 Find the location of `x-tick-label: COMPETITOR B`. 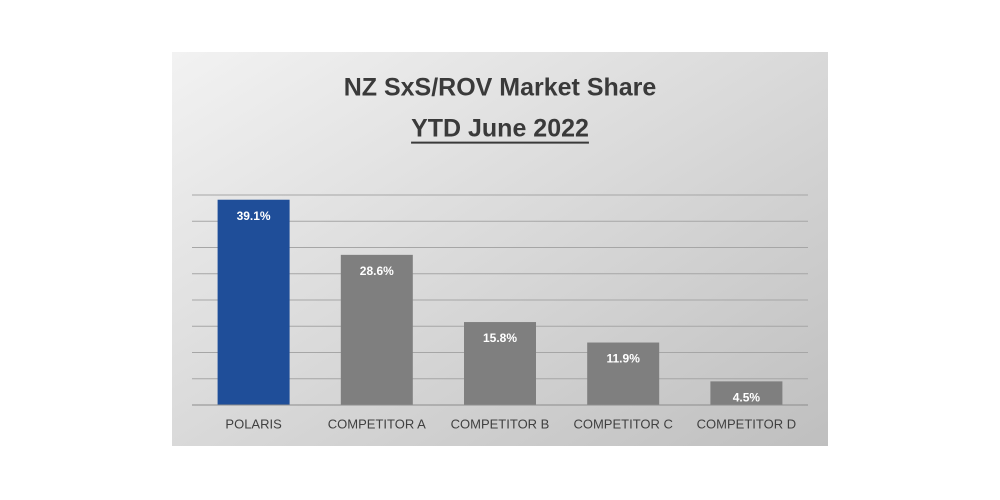

x-tick-label: COMPETITOR B is located at coordinates (500, 423).